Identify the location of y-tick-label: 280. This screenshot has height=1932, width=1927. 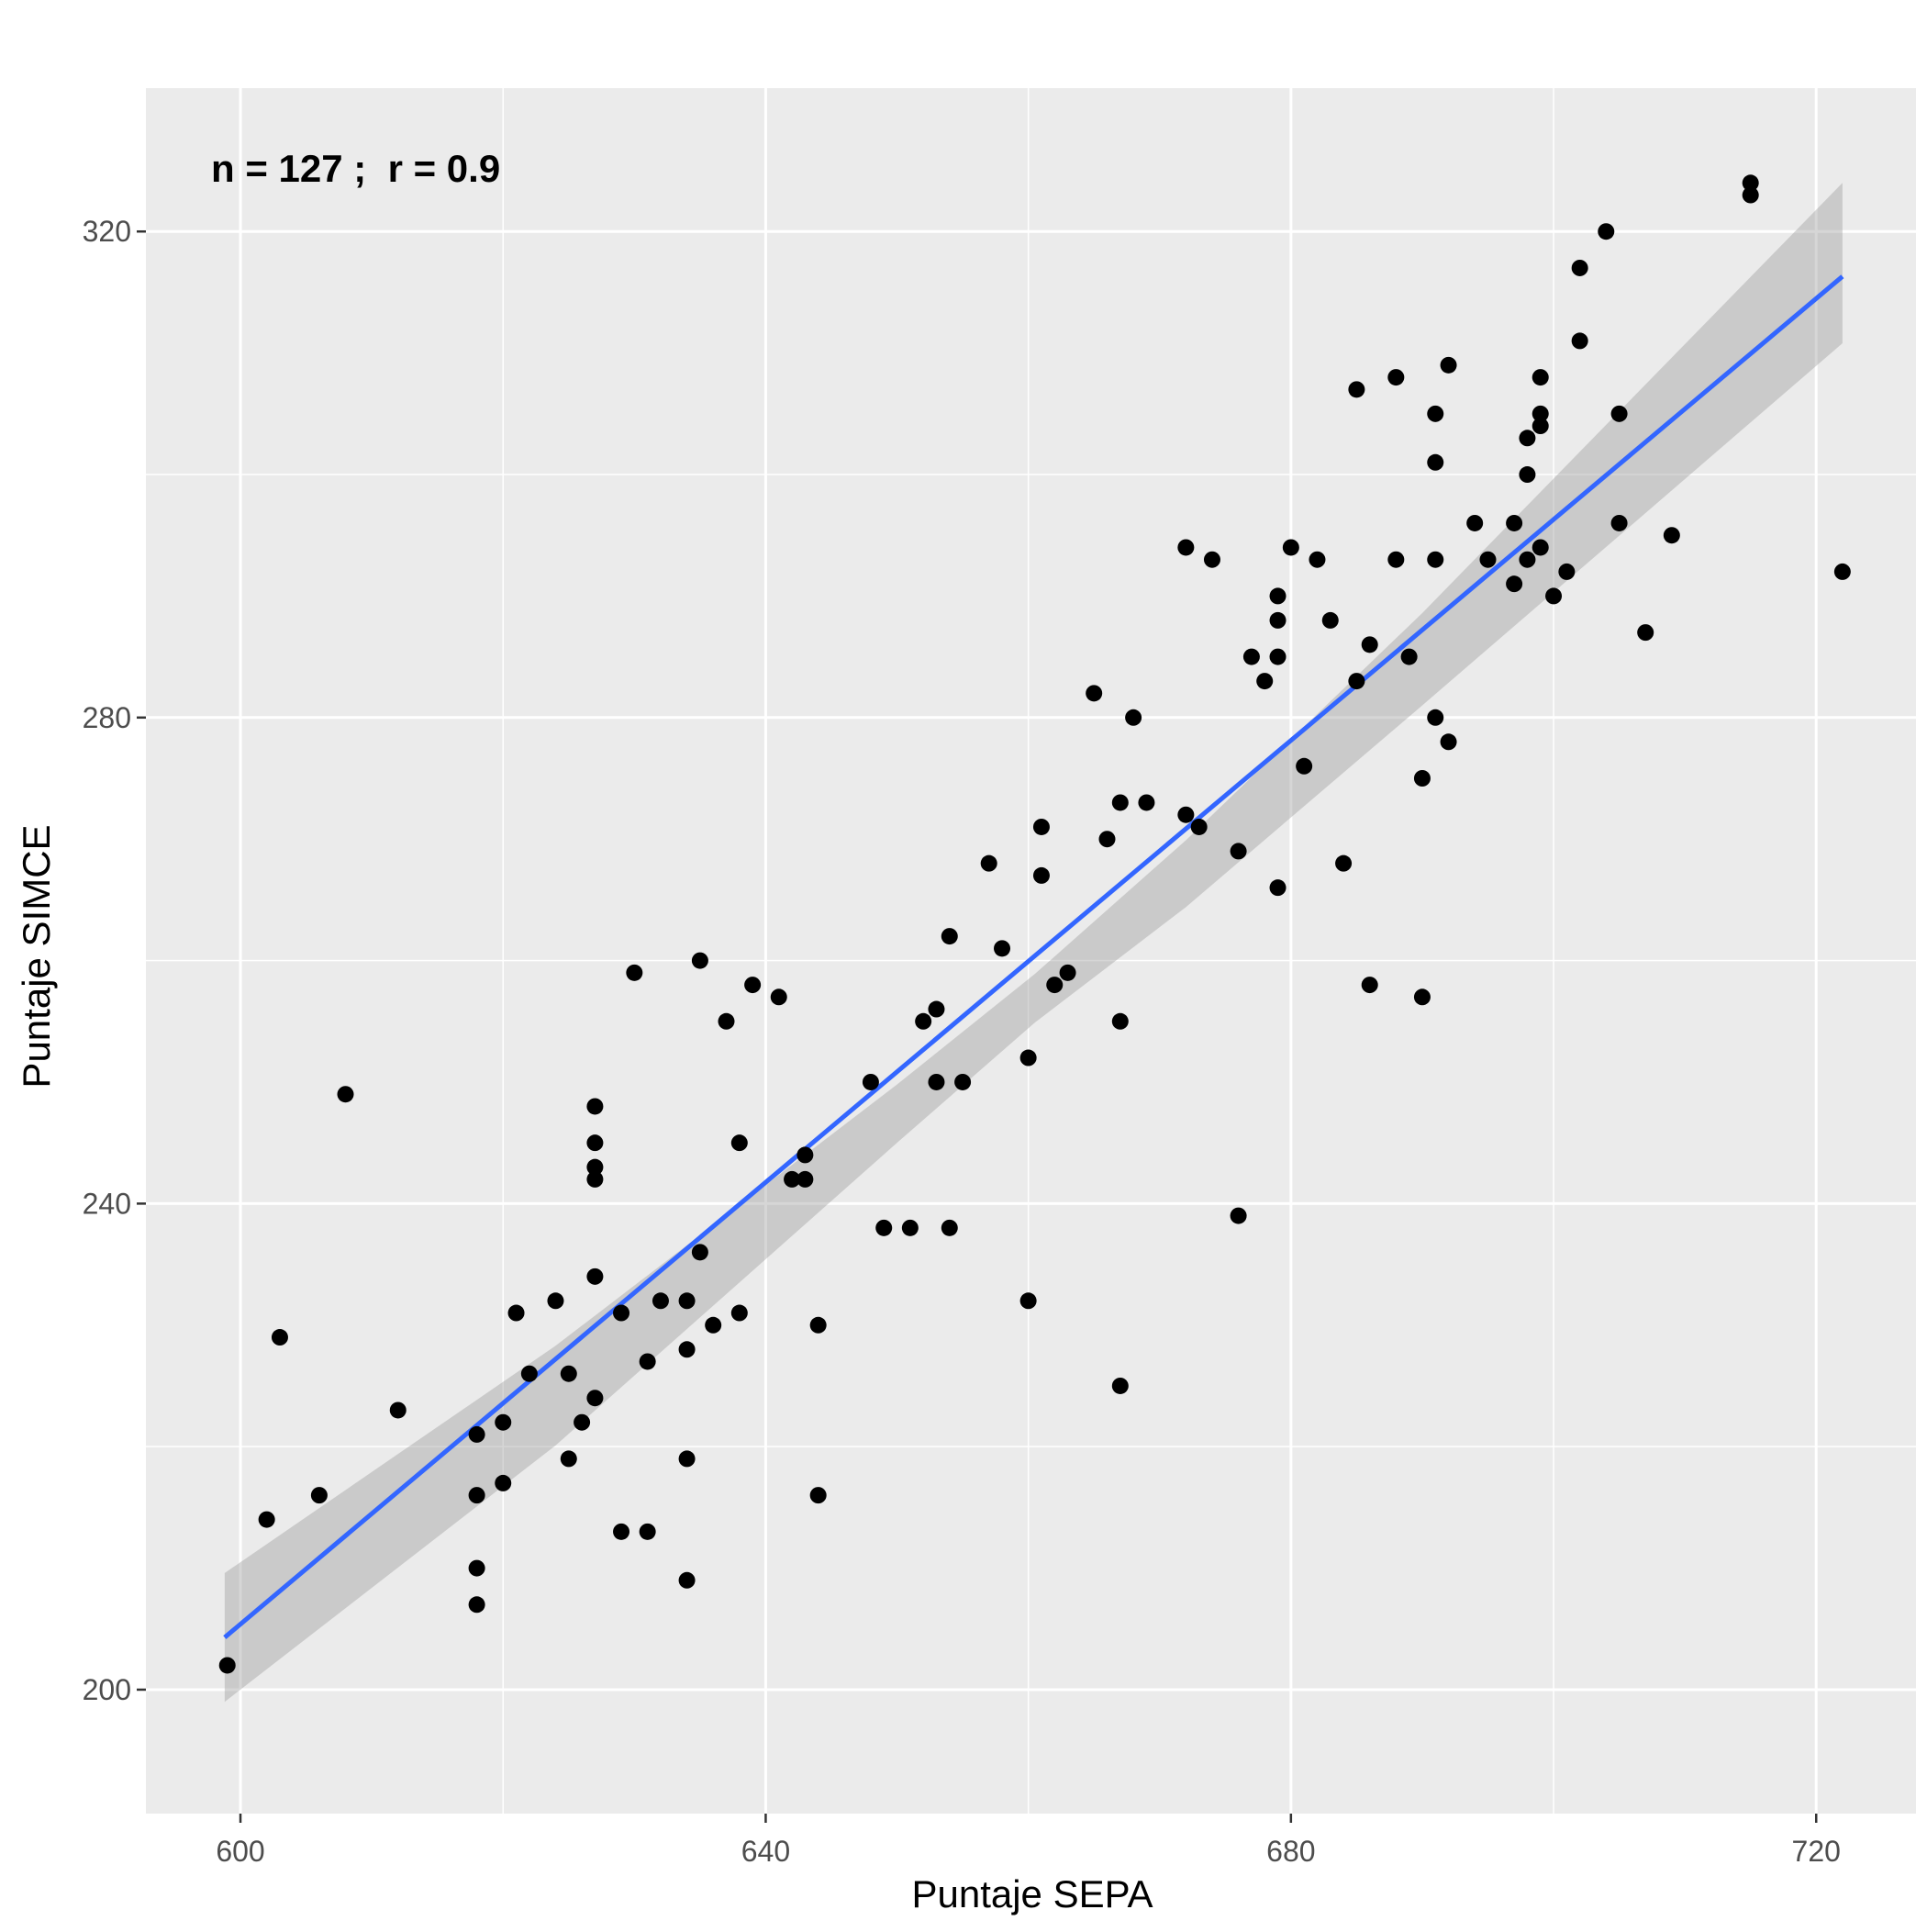
(107, 717).